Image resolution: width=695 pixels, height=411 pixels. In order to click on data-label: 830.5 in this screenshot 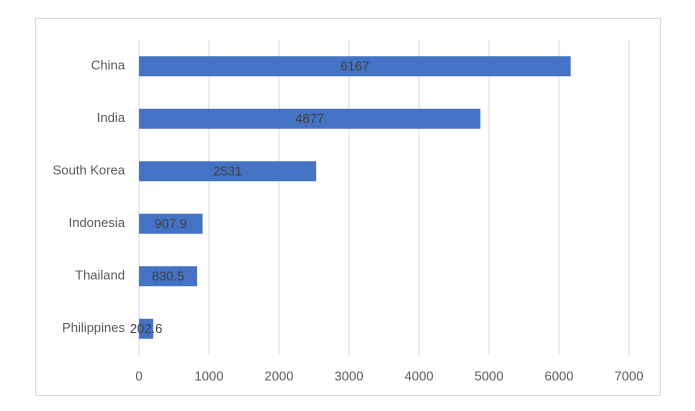, I will do `click(168, 276)`.